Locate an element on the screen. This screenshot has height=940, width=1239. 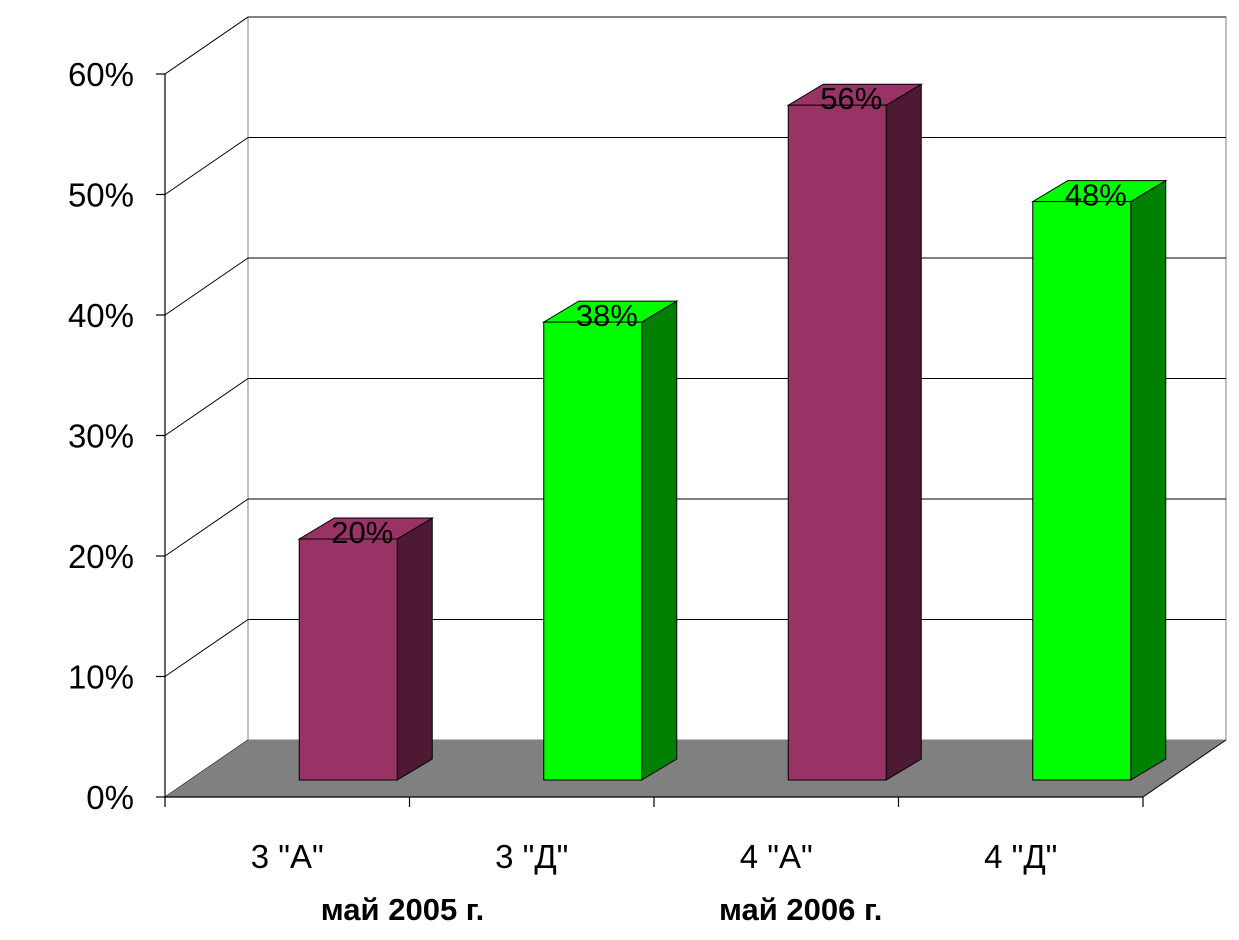
y-tick-label: 50% is located at coordinates (101, 195).